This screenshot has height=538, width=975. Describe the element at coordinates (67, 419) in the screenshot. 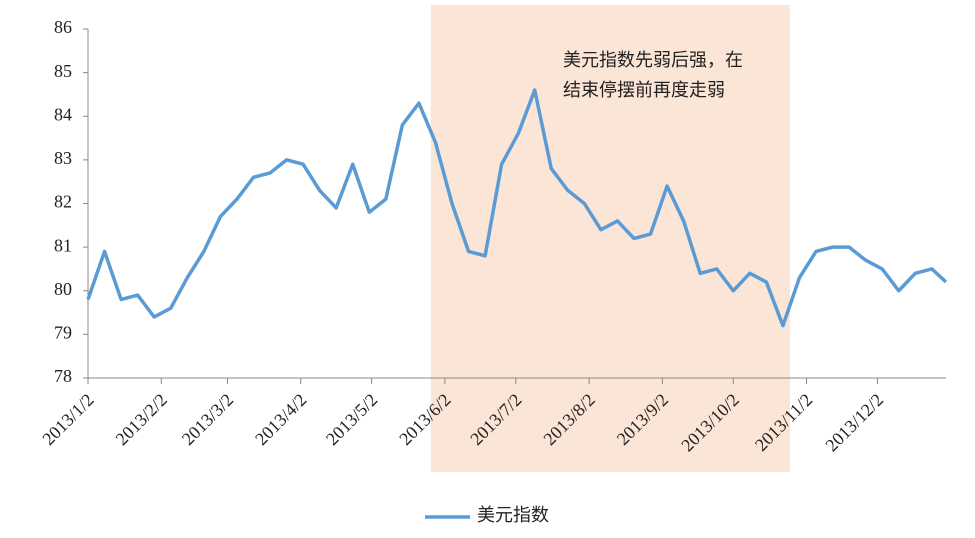

I see `x-tick-label: 2013/1/2` at that location.